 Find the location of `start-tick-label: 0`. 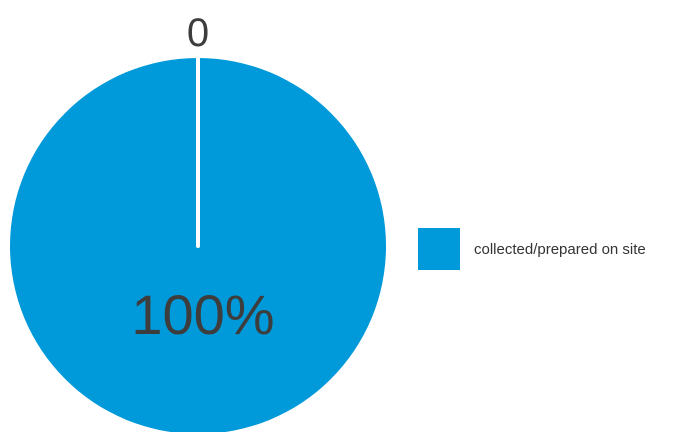

start-tick-label: 0 is located at coordinates (198, 33).